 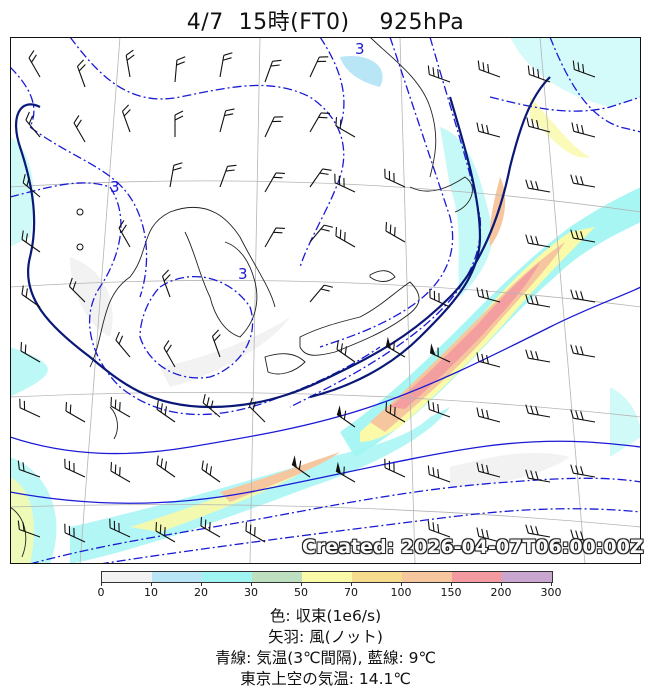 What do you see at coordinates (325, 22) in the screenshot?
I see `chart-title: 4/7 15時(FT0) 925hPa` at bounding box center [325, 22].